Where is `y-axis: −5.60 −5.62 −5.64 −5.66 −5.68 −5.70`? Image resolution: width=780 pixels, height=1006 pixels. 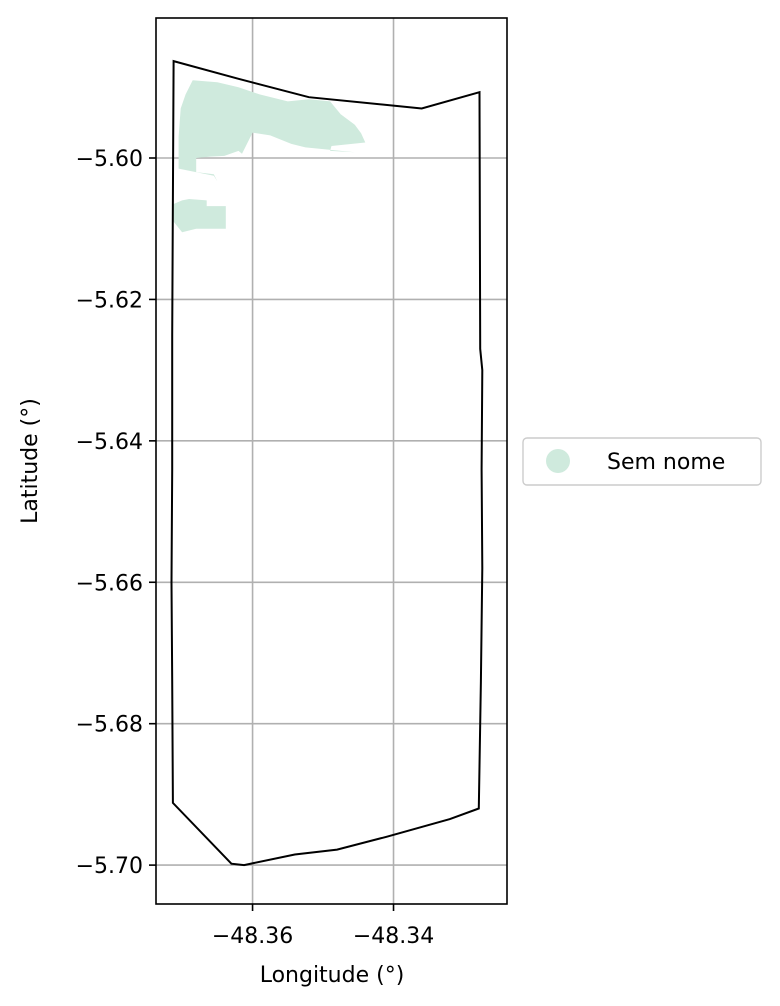 y-axis: −5.60 −5.62 −5.64 −5.66 −5.68 −5.70 is located at coordinates (116, 513).